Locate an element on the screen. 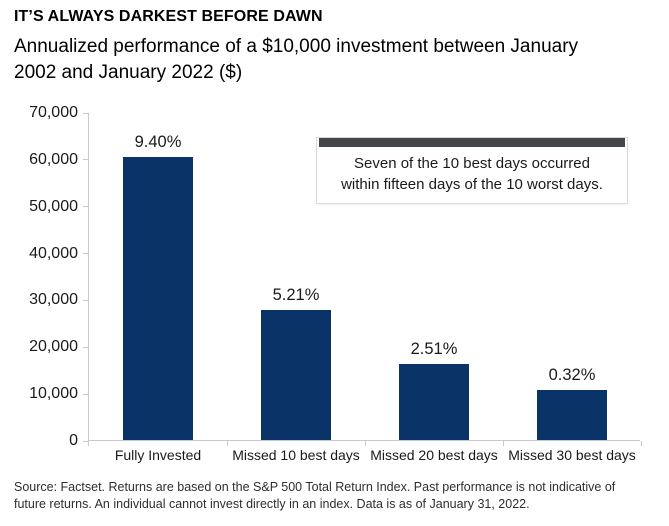 The image size is (669, 526). bar-value-label-missed-30-best-days: 0.32% is located at coordinates (572, 374).